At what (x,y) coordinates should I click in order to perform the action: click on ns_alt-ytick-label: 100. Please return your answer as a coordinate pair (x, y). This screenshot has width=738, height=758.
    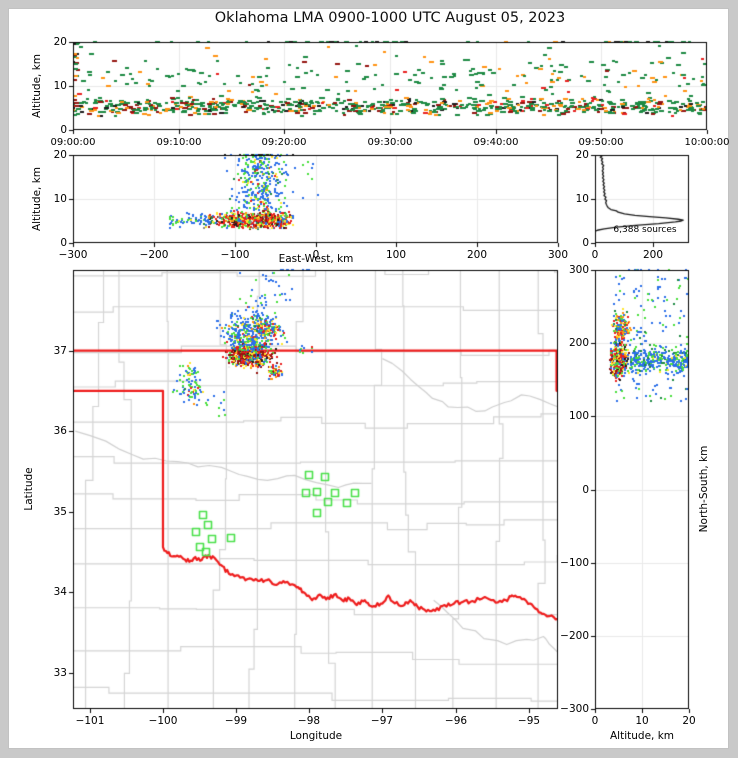
    Looking at the image, I should click on (578, 416).